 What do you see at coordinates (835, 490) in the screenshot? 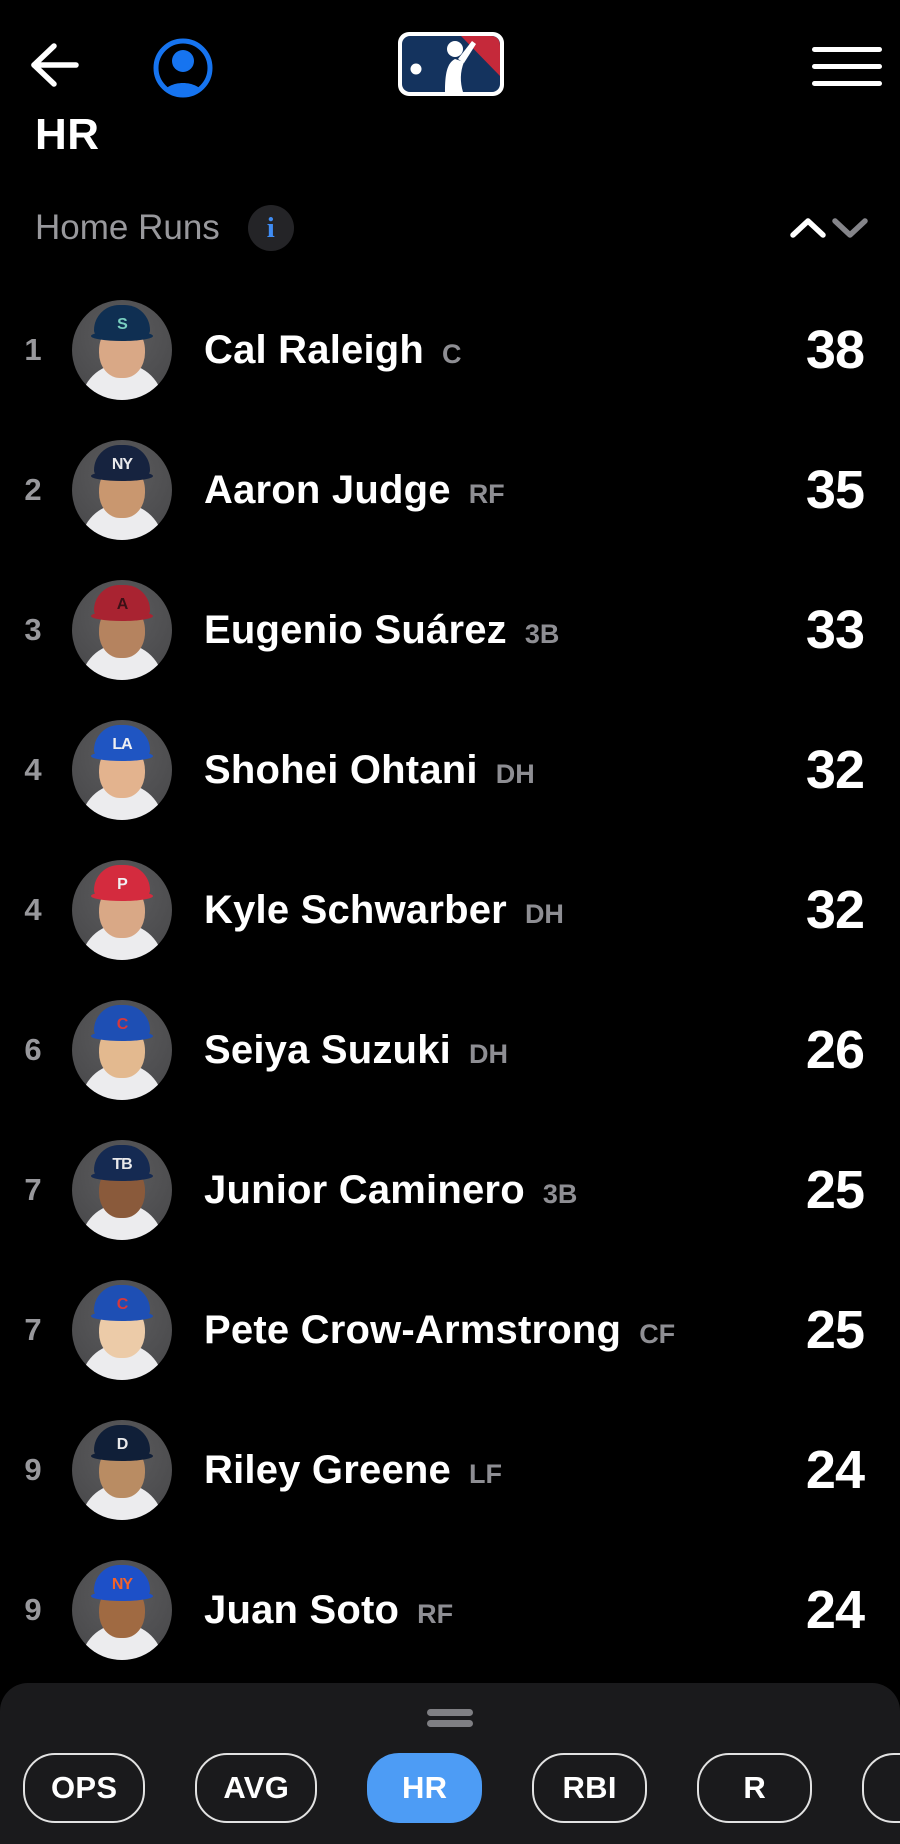
I see `stat-value: 35` at bounding box center [835, 490].